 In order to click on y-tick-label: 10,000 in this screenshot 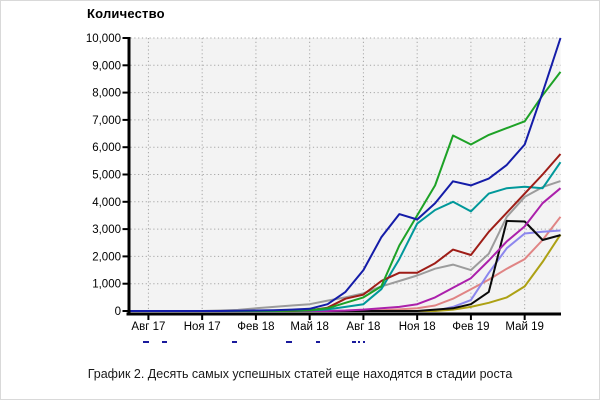, I will do `click(103, 39)`.